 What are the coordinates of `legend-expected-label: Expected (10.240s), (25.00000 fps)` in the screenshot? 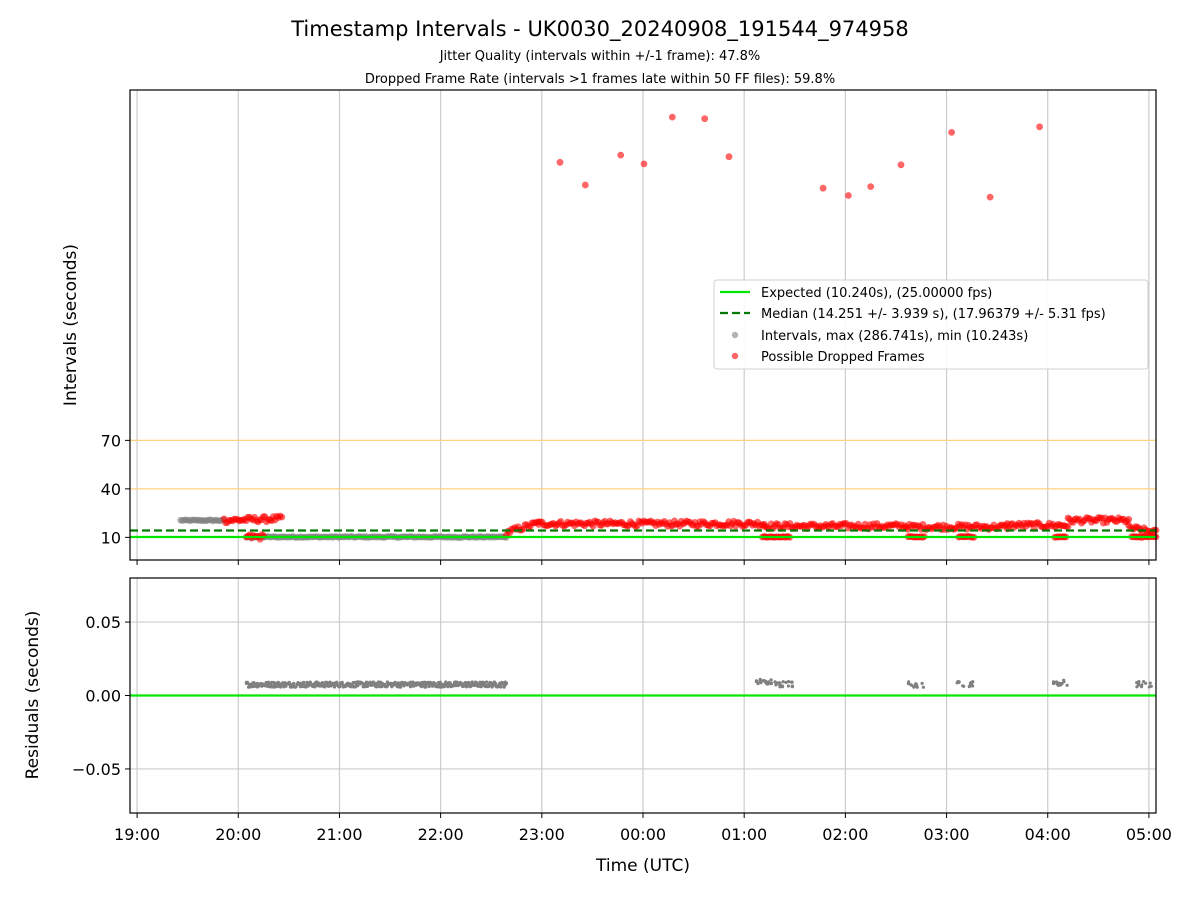 It's located at (876, 293).